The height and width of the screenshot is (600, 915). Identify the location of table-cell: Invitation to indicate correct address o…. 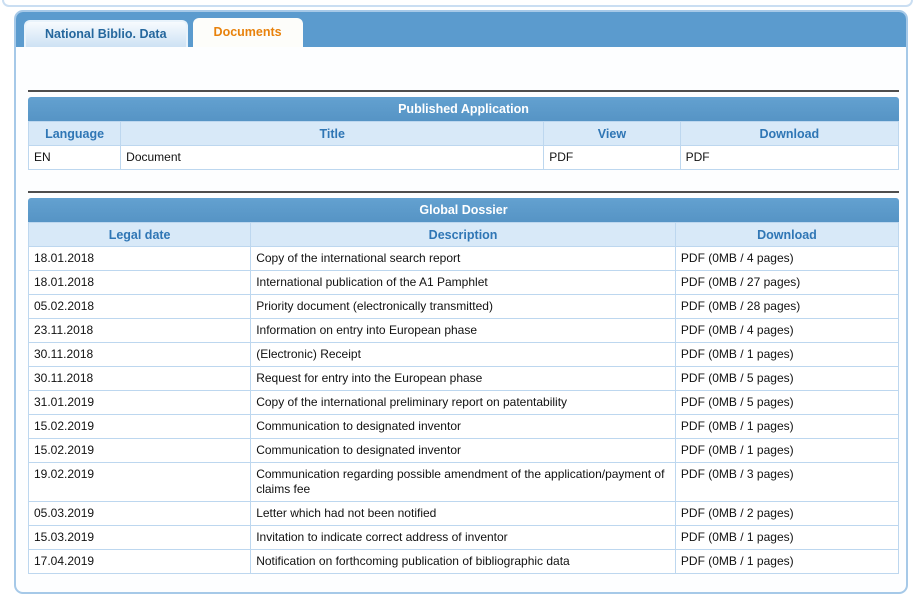
(463, 537).